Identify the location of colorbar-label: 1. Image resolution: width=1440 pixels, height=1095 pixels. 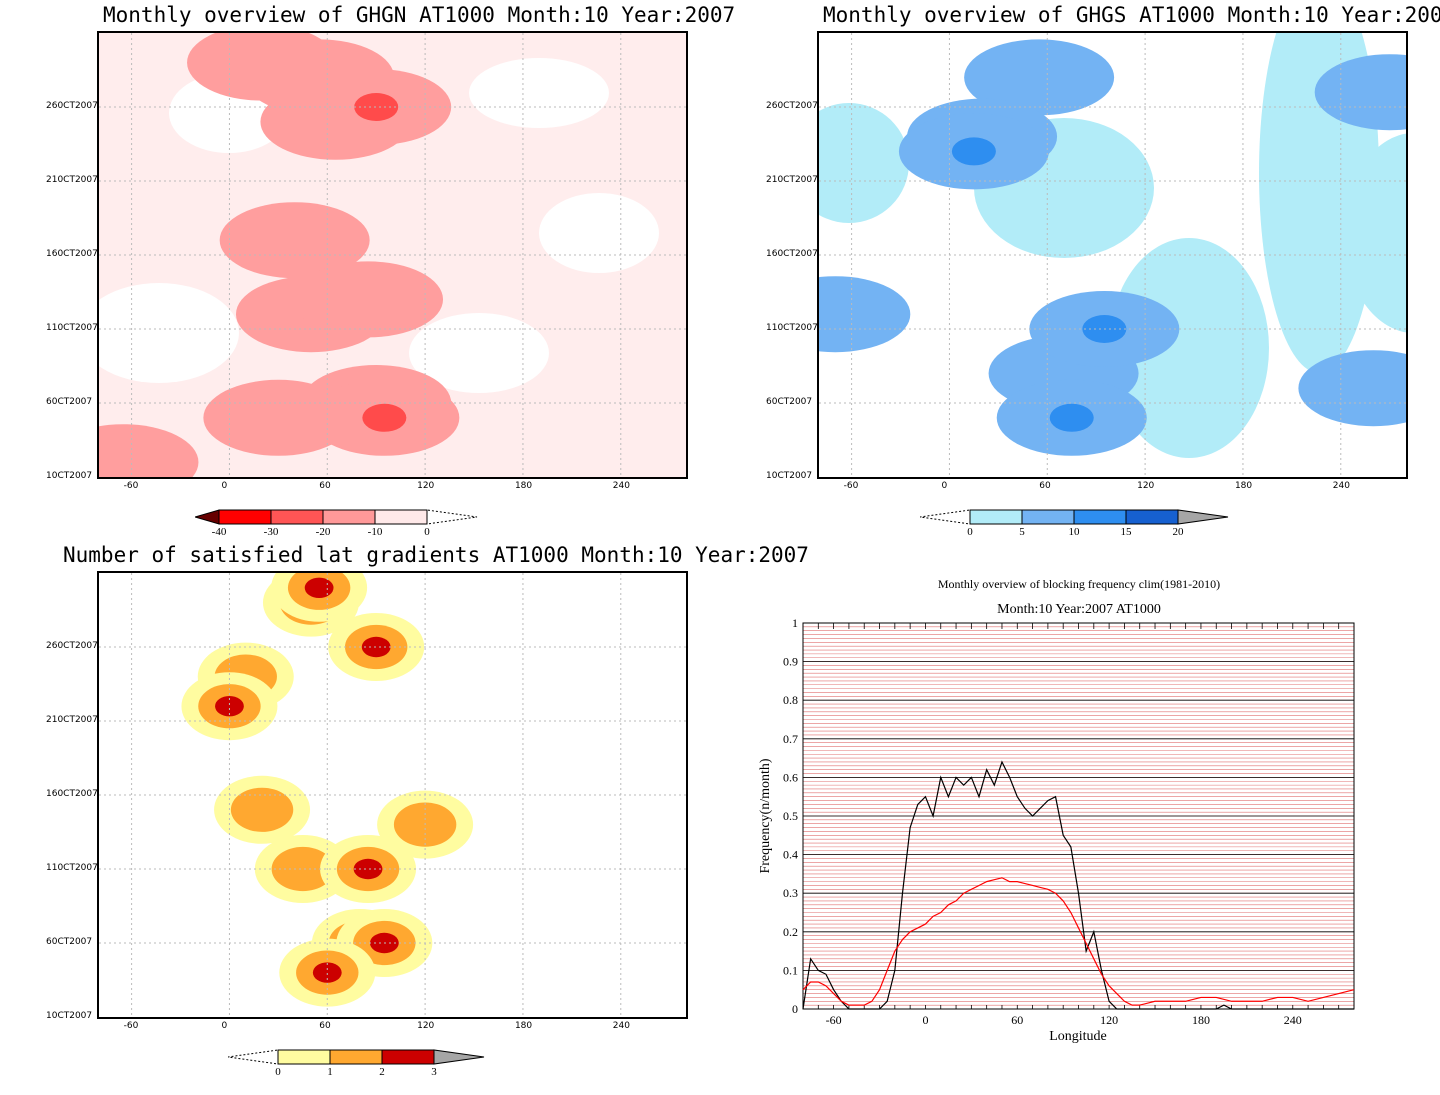
(330, 1070).